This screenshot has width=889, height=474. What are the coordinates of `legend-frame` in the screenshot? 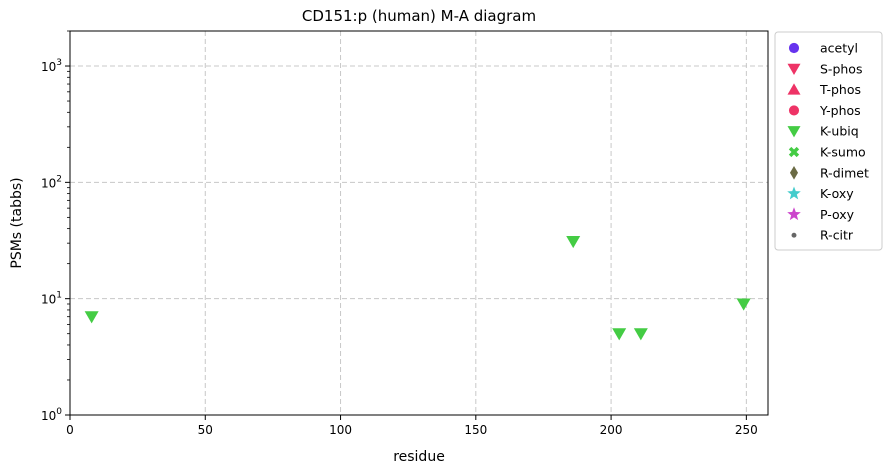 It's located at (828, 141).